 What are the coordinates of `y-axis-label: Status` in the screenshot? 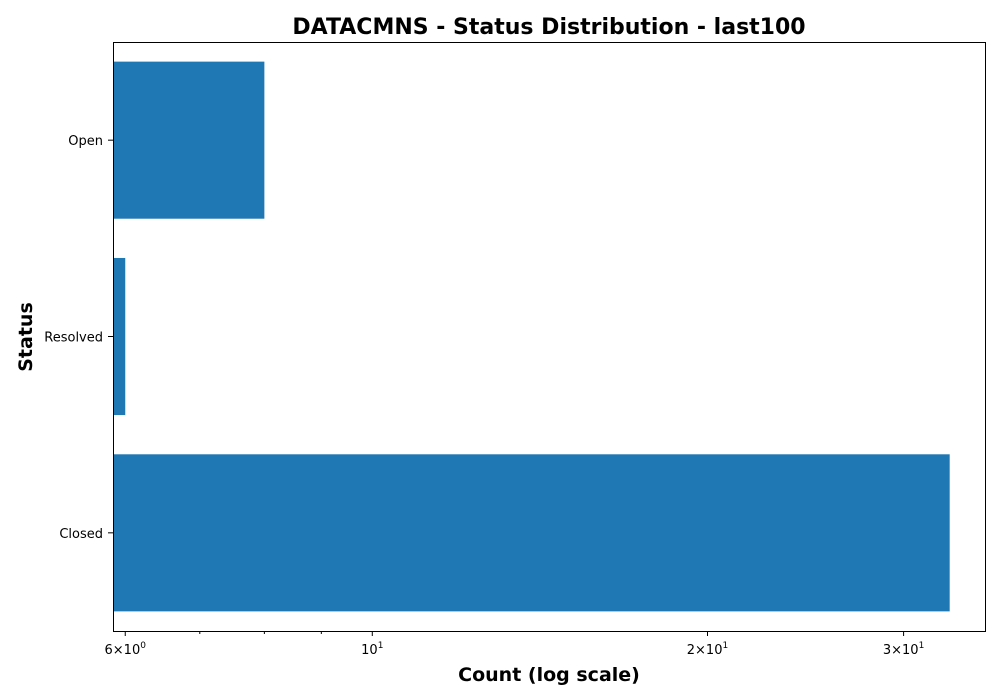 It's located at (26, 337).